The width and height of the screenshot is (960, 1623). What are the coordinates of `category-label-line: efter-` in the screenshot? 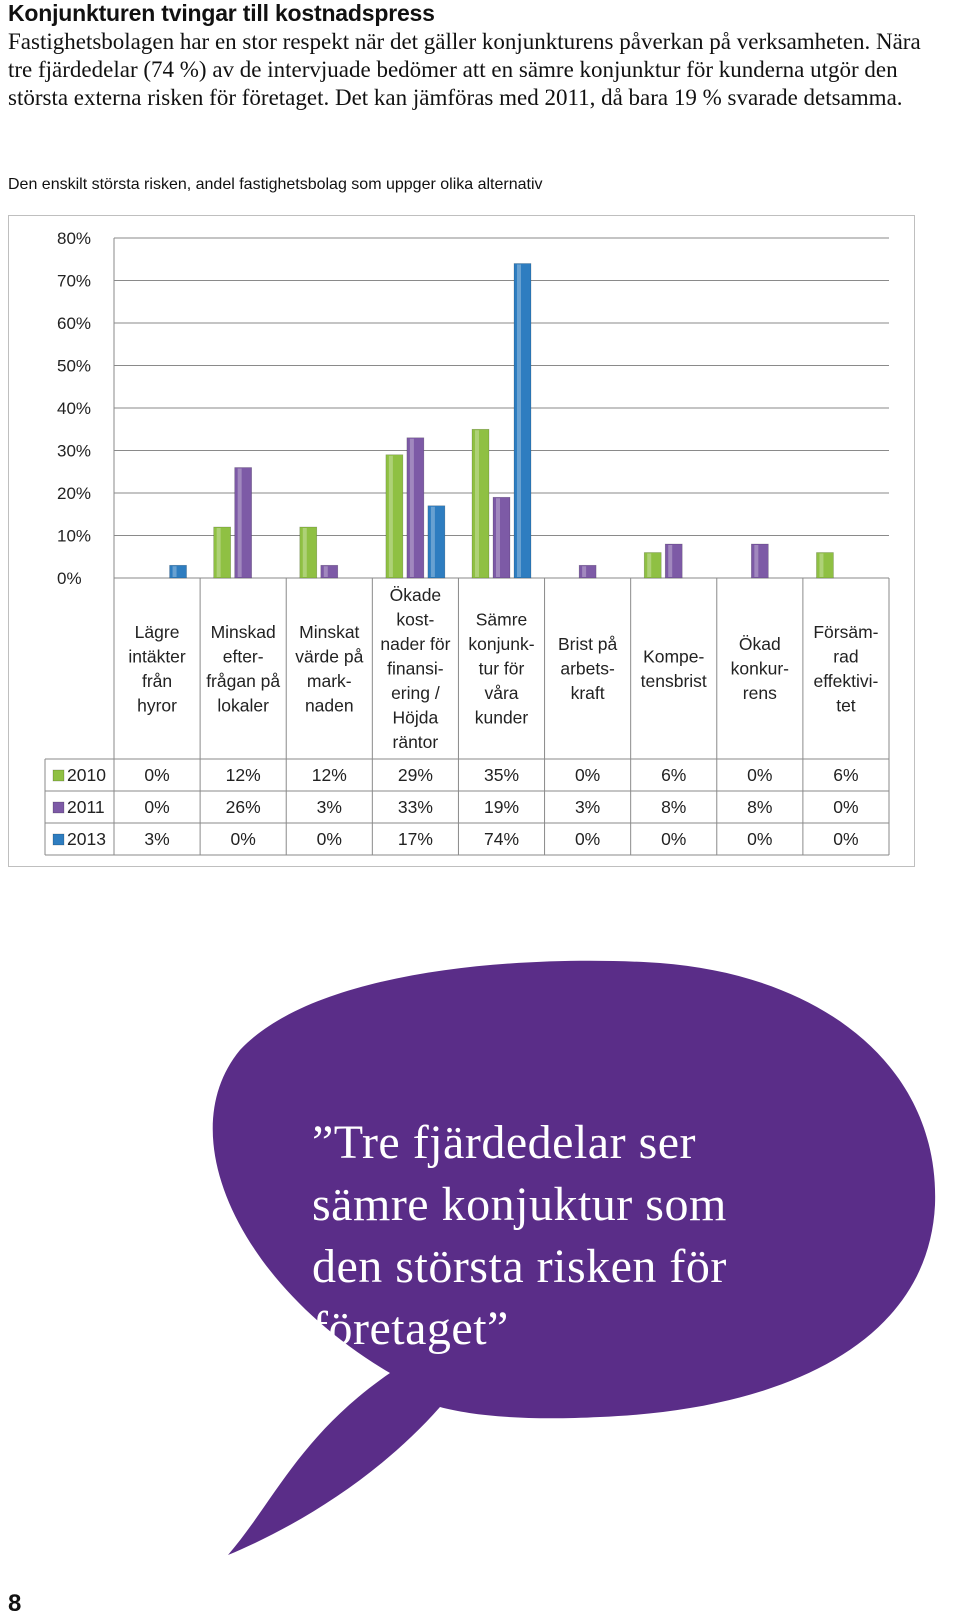 It's located at (243, 656).